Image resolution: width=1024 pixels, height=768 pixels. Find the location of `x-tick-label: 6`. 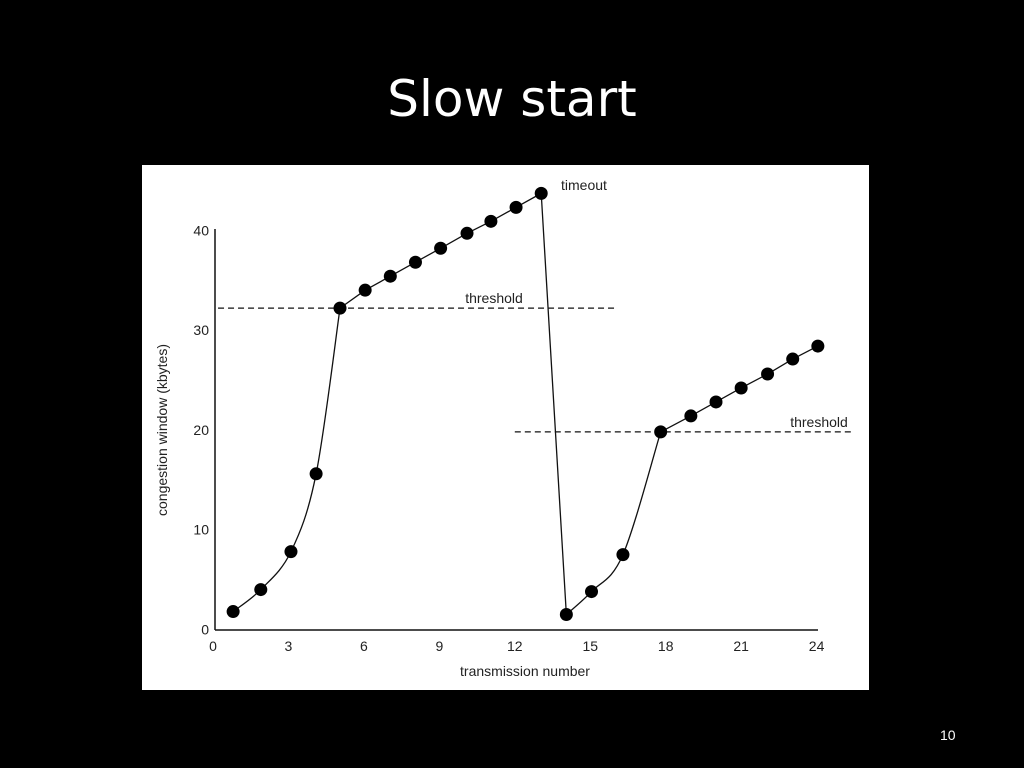

x-tick-label: 6 is located at coordinates (364, 646).